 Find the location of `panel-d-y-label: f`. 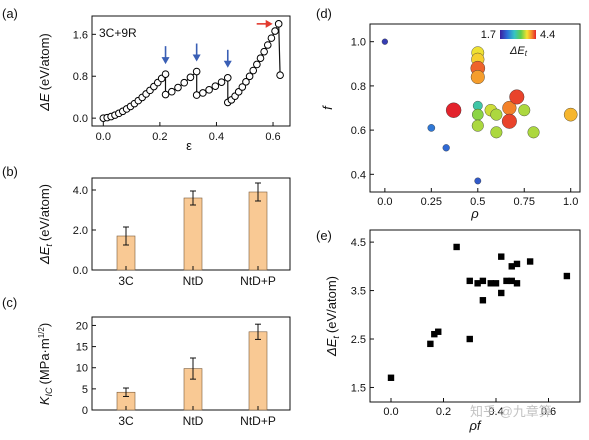

panel-d-y-label: f is located at coordinates (327, 107).